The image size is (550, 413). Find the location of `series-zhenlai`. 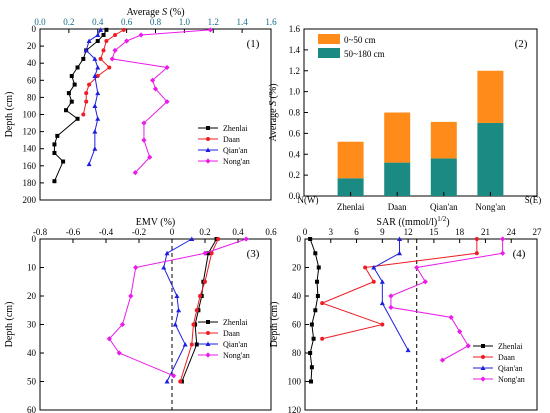

series-zhenlai is located at coordinates (80, 105).